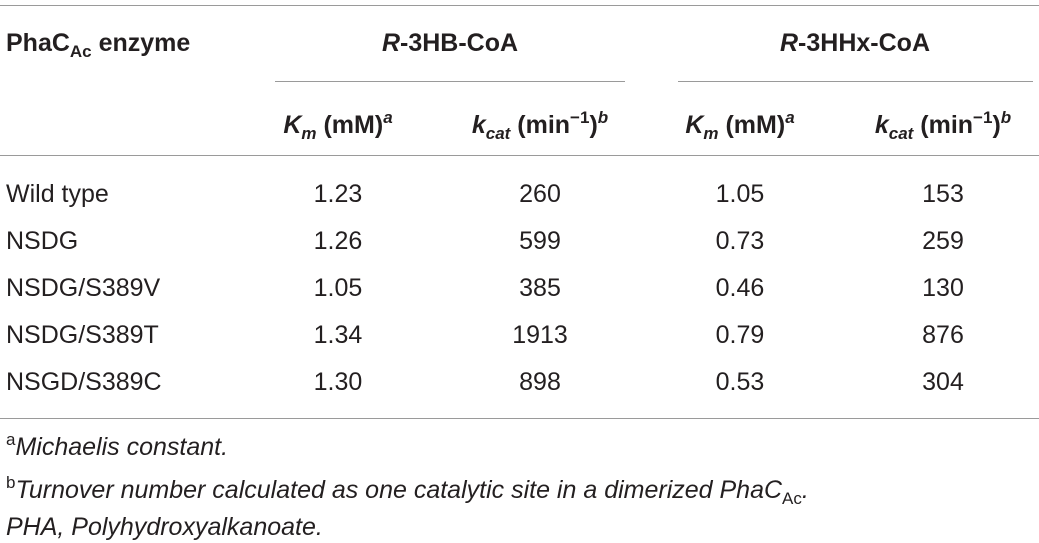  Describe the element at coordinates (82, 335) in the screenshot. I see `row-label: NSDG/S389T` at that location.